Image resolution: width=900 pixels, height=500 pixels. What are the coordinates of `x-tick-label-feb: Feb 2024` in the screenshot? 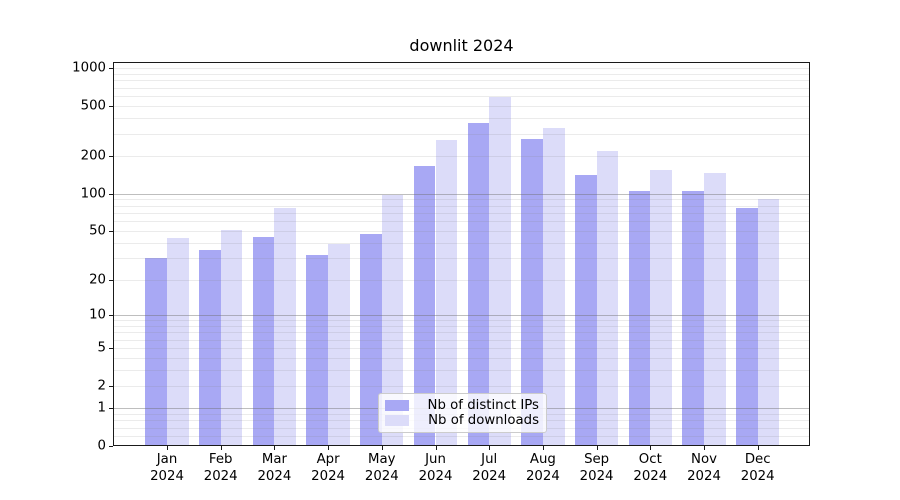 It's located at (220, 468).